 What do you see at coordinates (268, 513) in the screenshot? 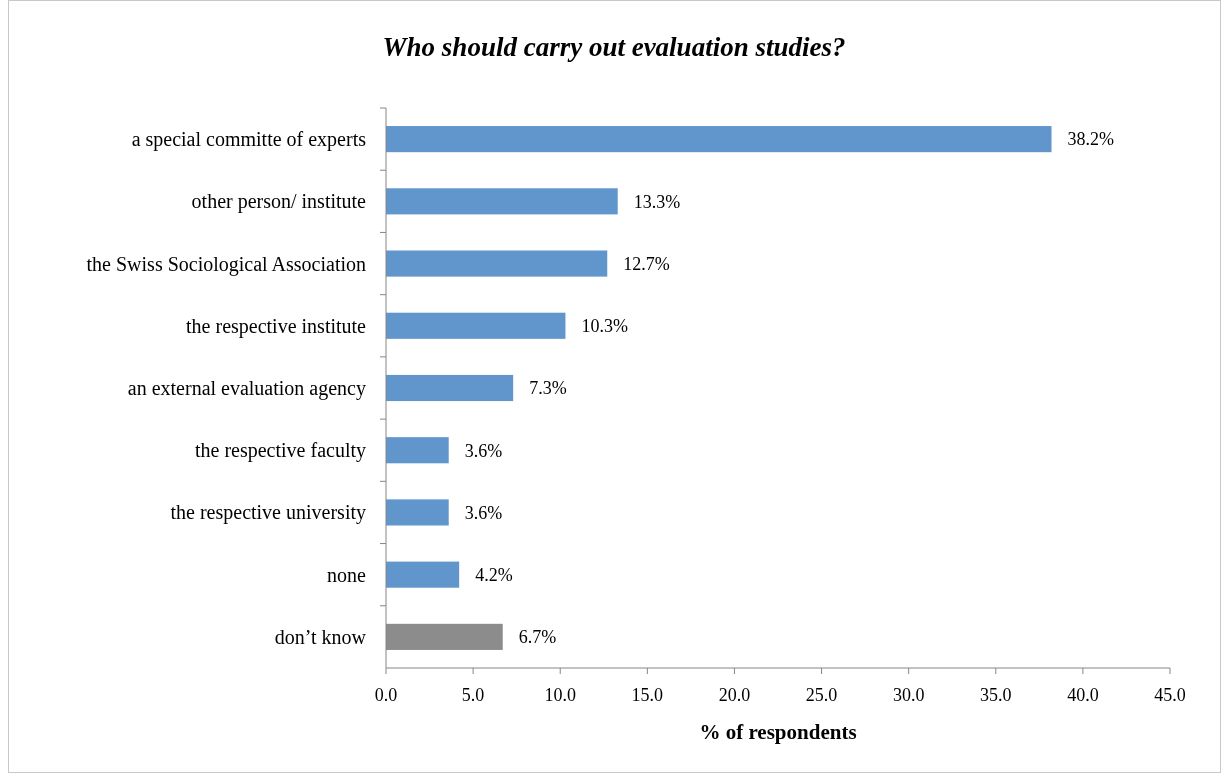
I see `y-tick-label: the respective university` at bounding box center [268, 513].